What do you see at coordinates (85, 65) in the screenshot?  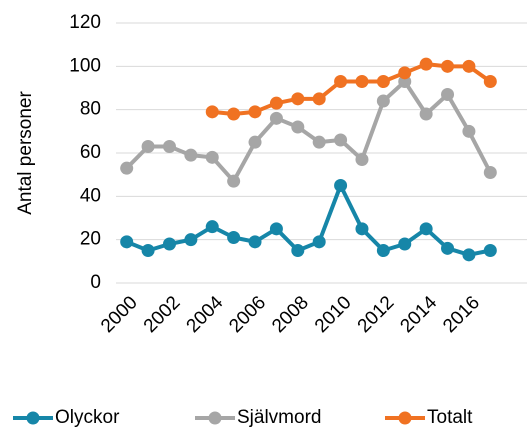 I see `y-tick-label: 100` at bounding box center [85, 65].